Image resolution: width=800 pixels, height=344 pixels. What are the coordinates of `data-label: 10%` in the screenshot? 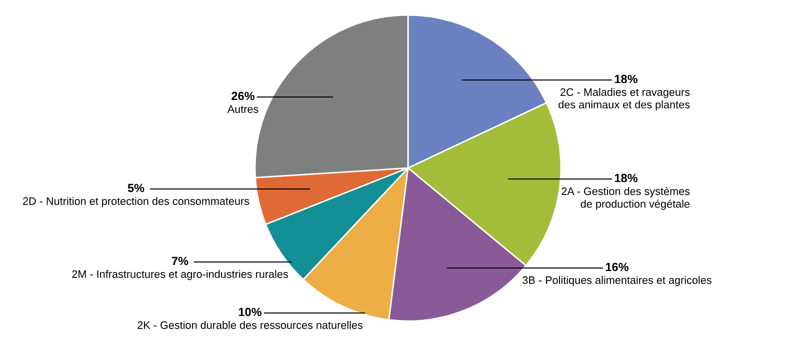 It's located at (250, 312).